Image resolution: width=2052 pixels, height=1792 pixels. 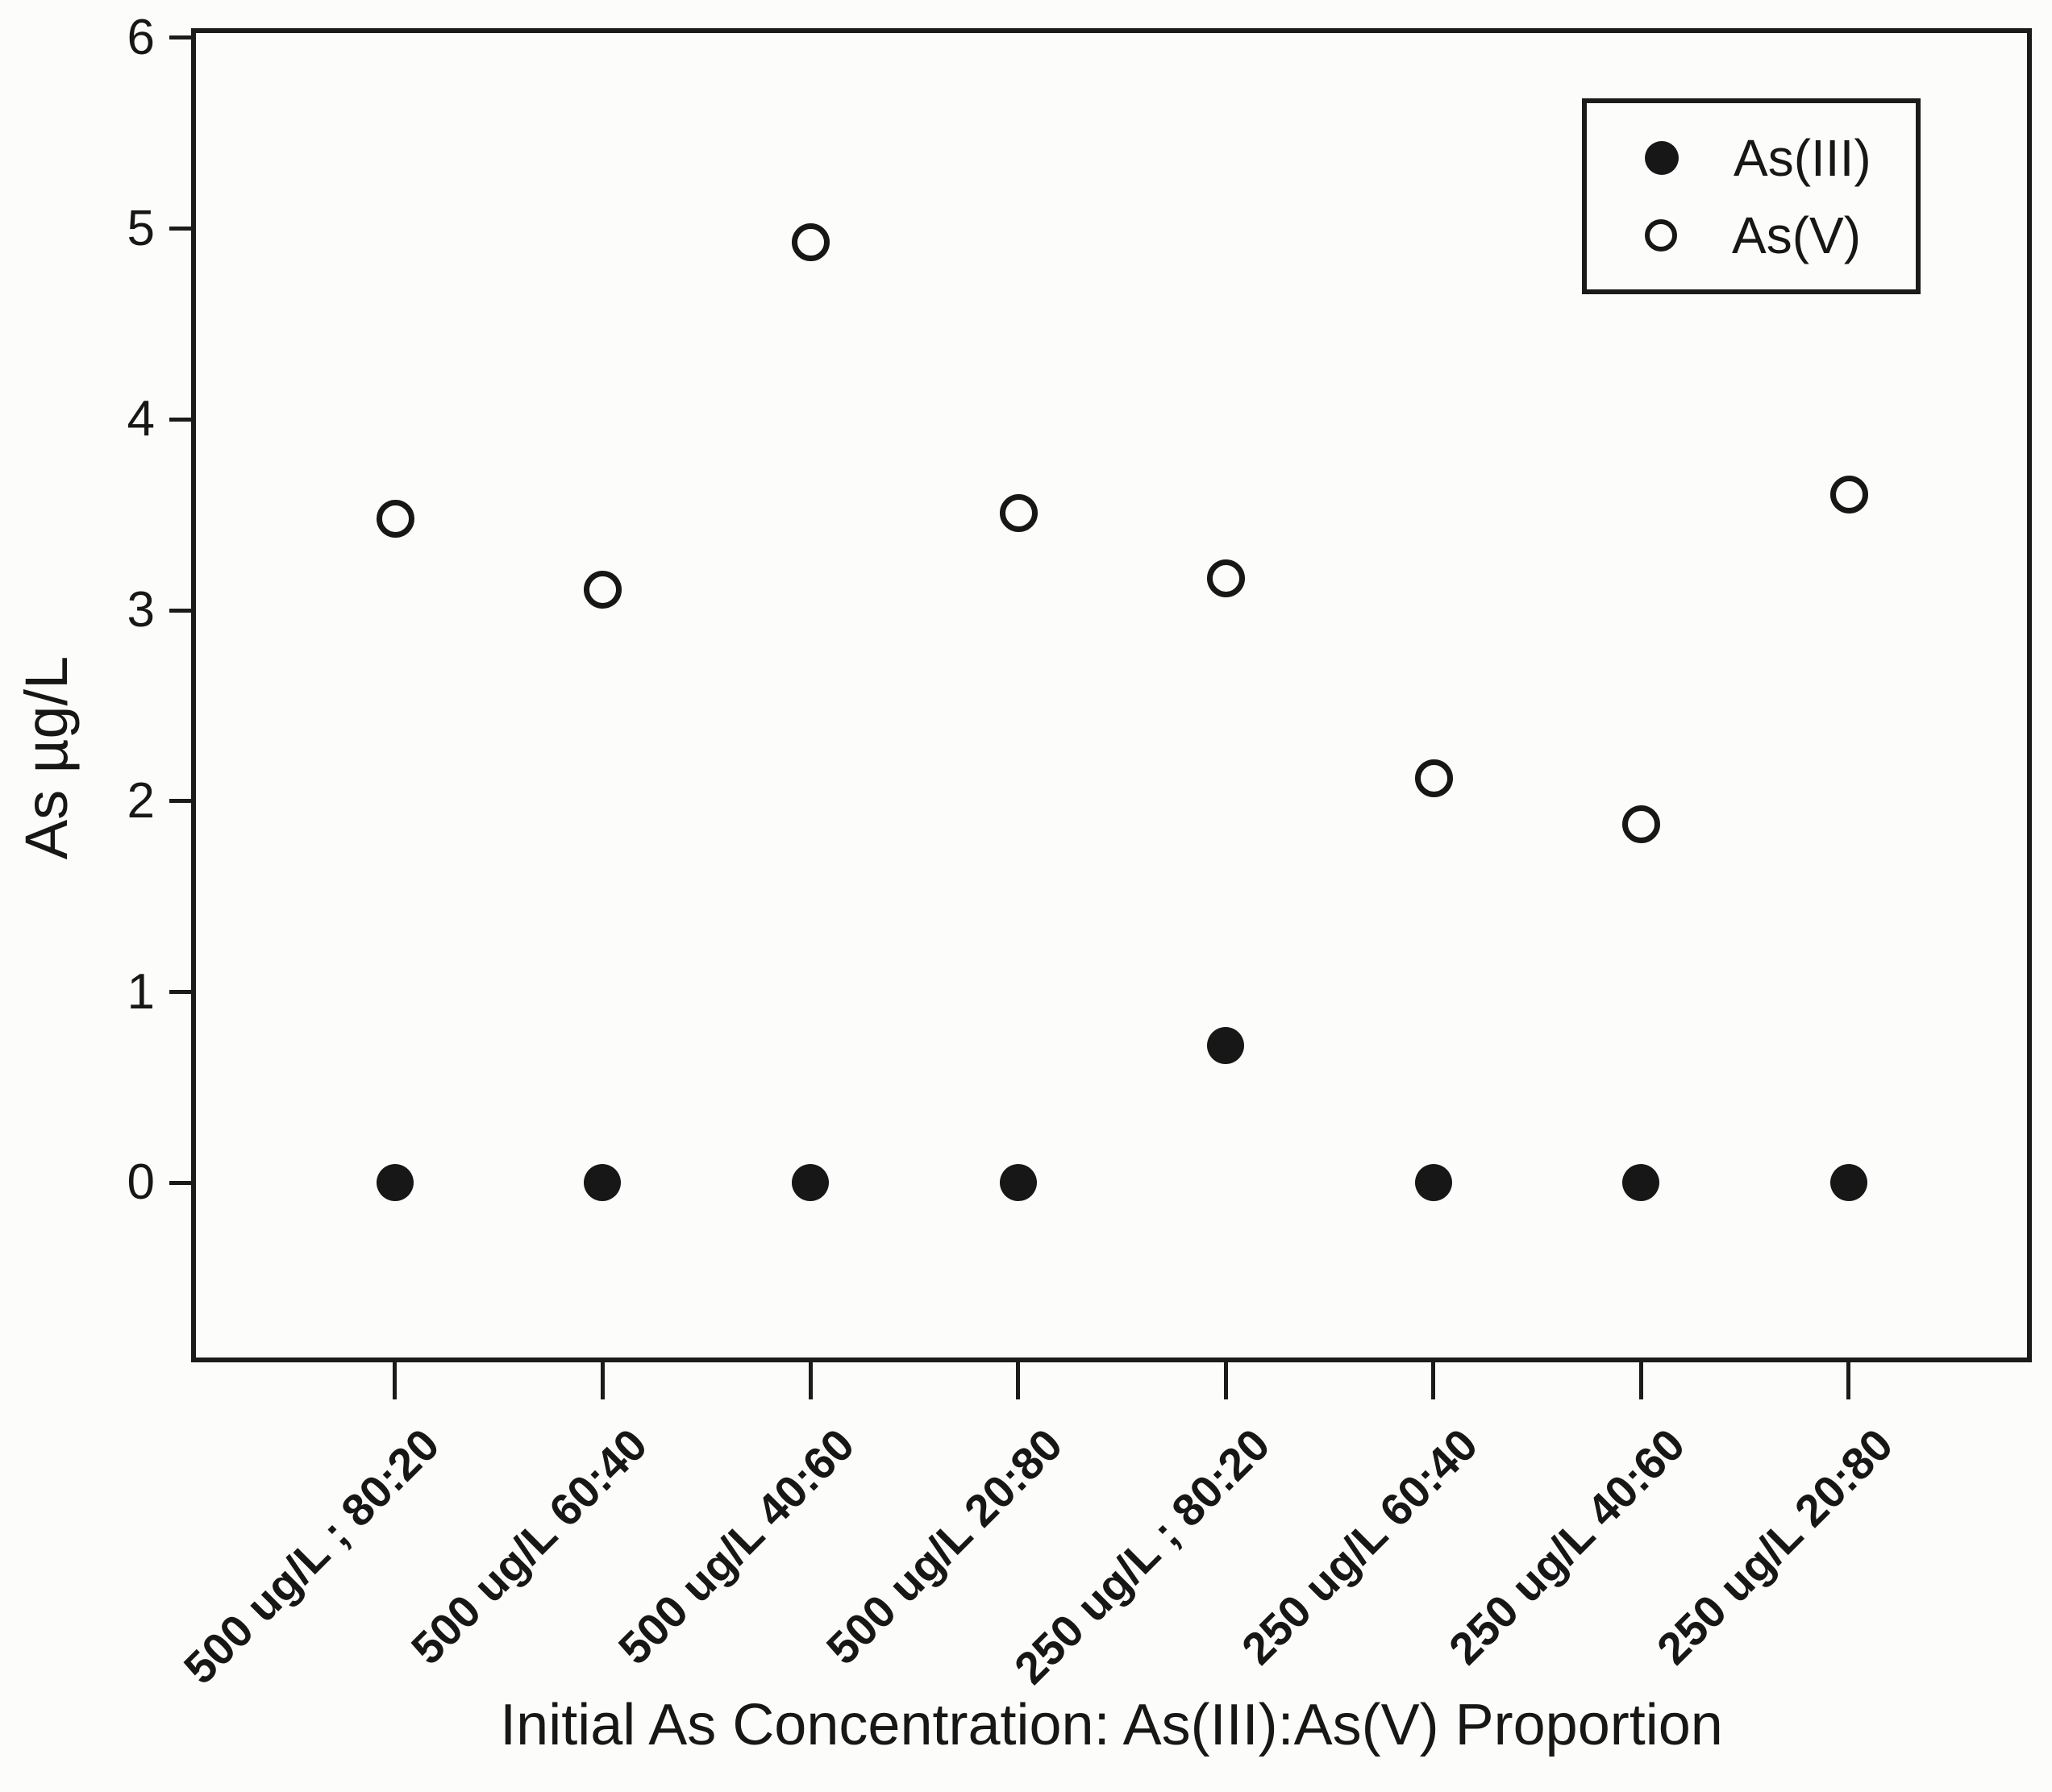 I want to click on x-tick-label-1: 500 ug/L ; 80:20, so click(x=311, y=1556).